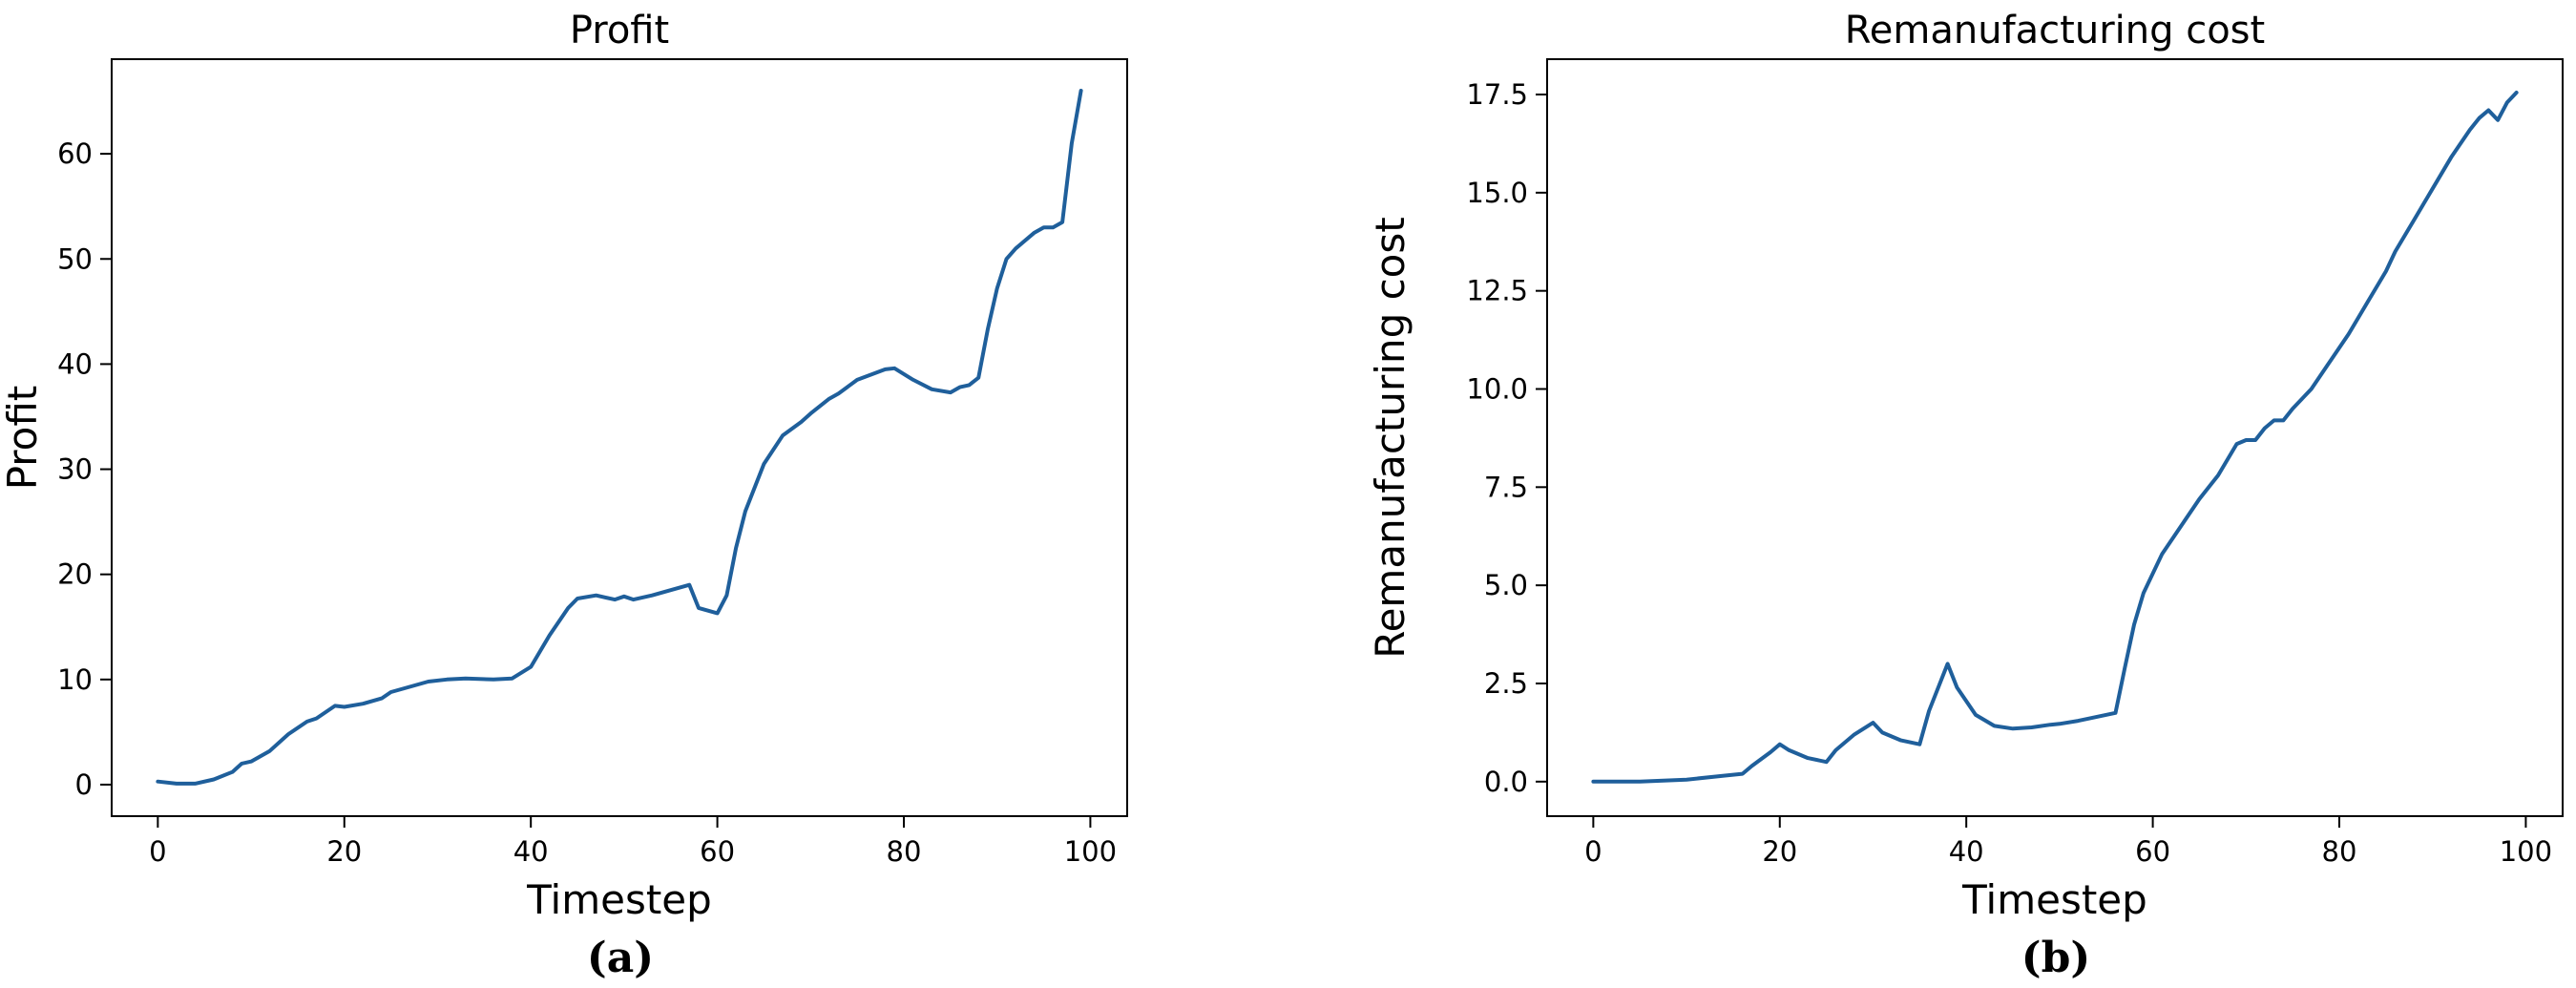 Image resolution: width=2576 pixels, height=988 pixels. Describe the element at coordinates (1966, 852) in the screenshot. I see `remanufacturing-cost-x-tick-label: 40` at that location.